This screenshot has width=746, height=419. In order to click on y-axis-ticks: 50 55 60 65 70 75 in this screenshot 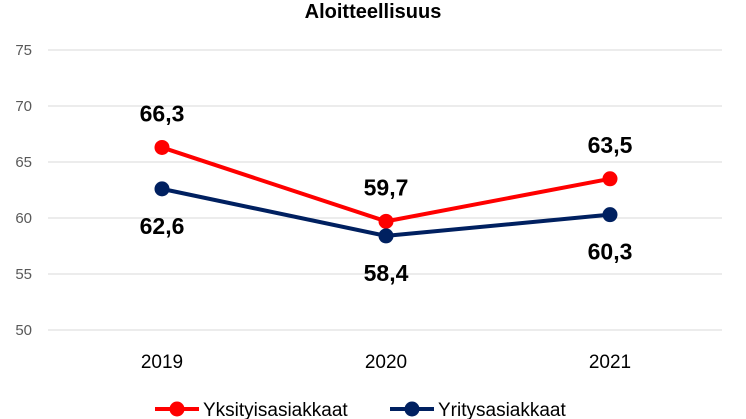, I will do `click(23, 190)`.